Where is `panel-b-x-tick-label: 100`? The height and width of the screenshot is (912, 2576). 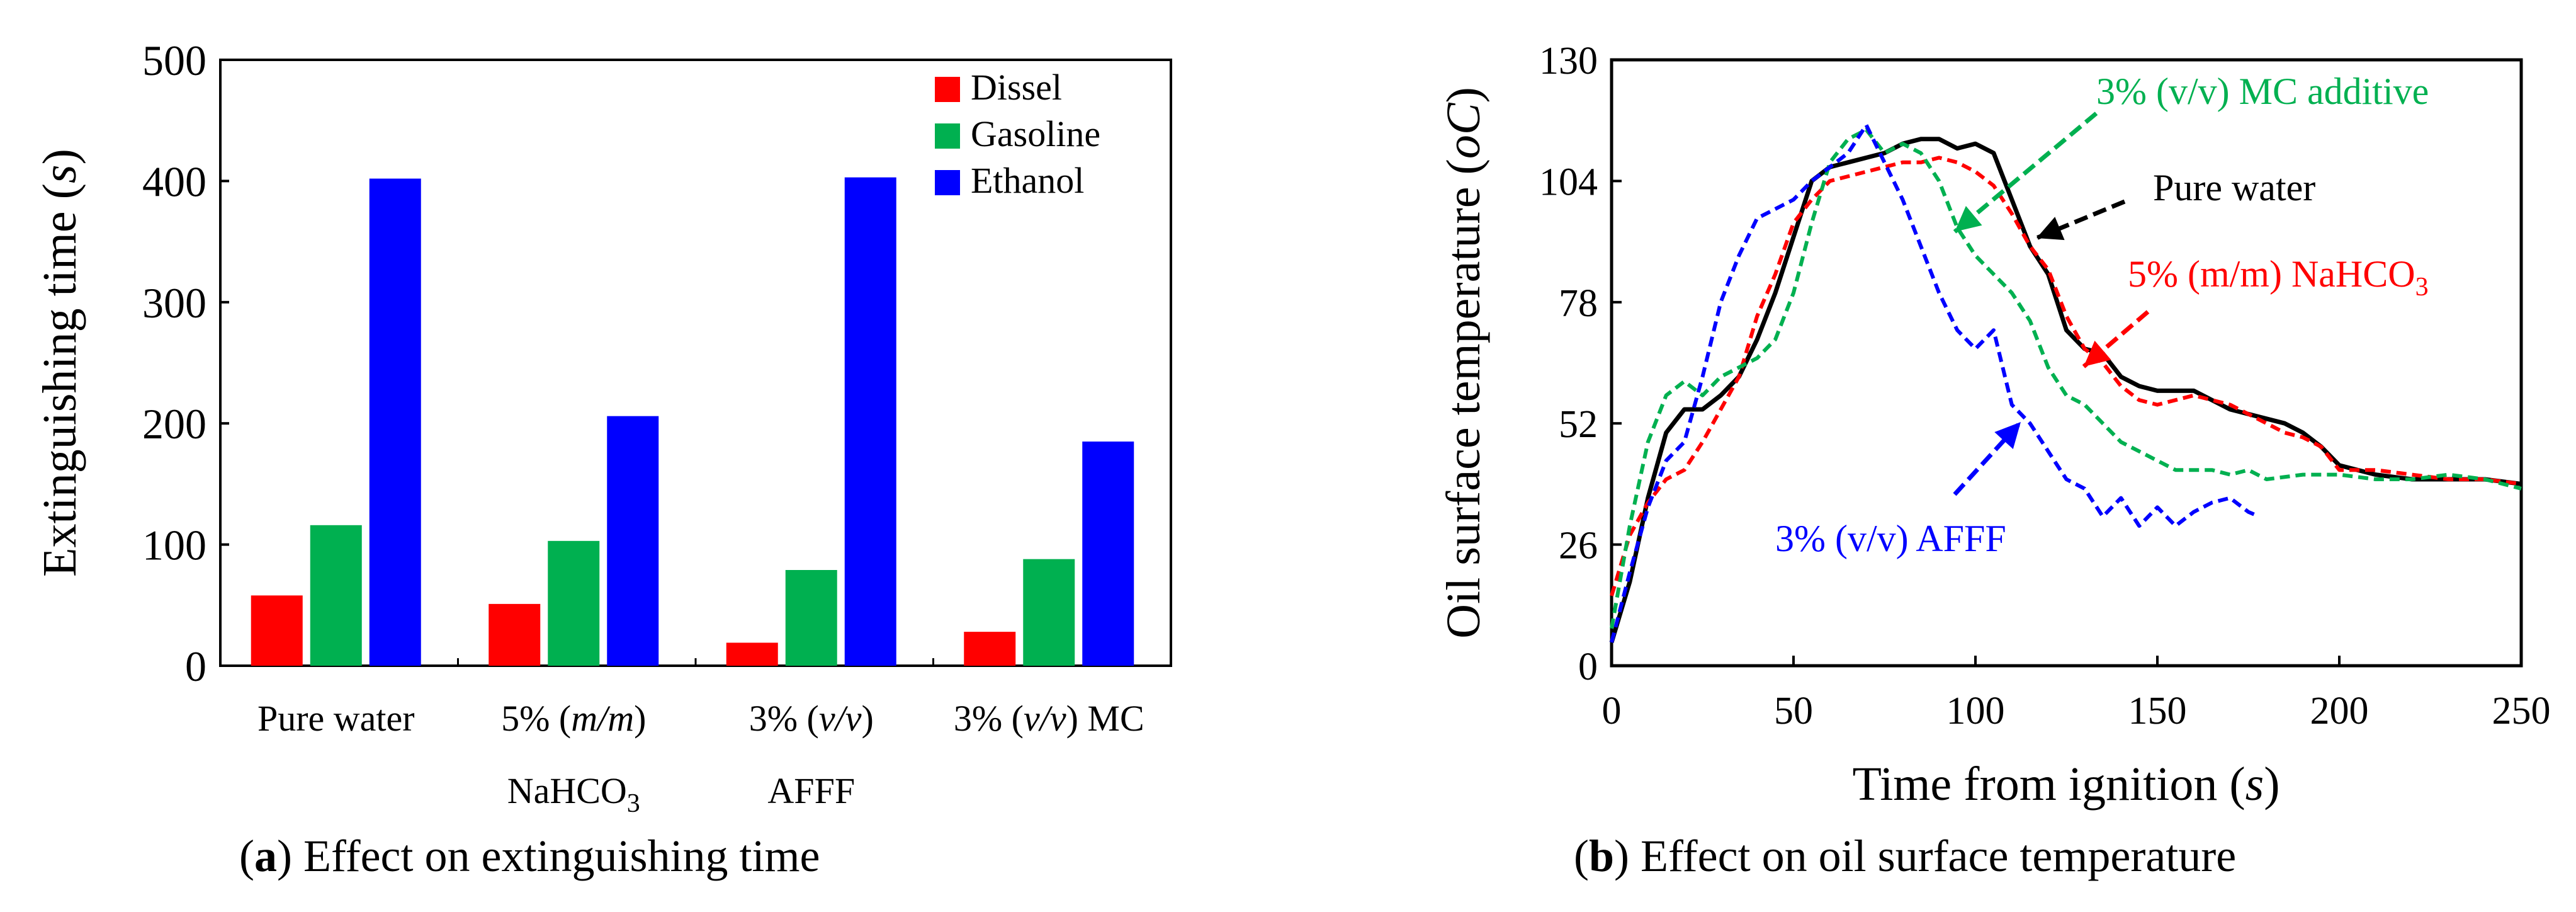
panel-b-x-tick-label: 100 is located at coordinates (1975, 711).